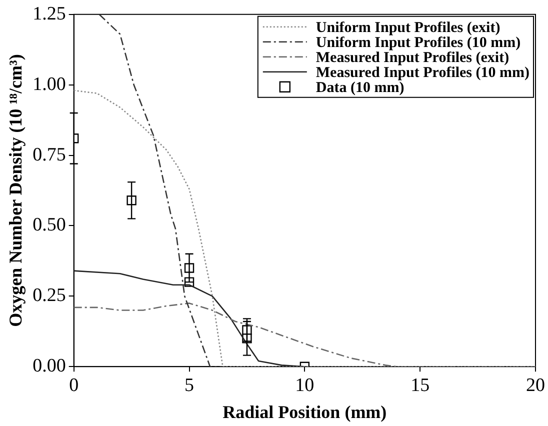  What do you see at coordinates (74, 385) in the screenshot?
I see `x-tick-label: 0` at bounding box center [74, 385].